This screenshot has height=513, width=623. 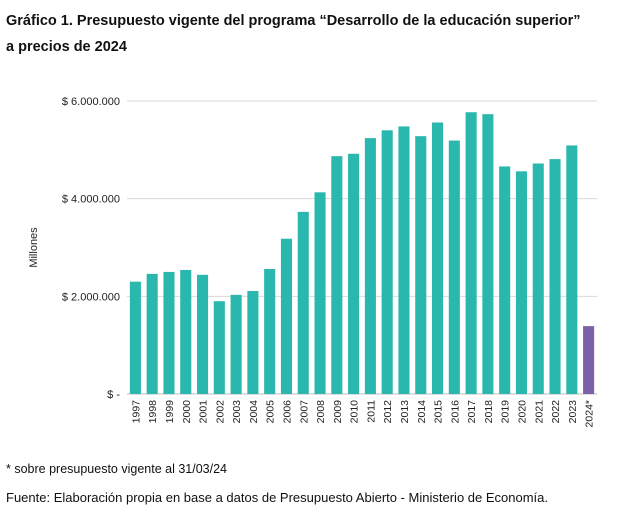 What do you see at coordinates (355, 412) in the screenshot?
I see `x-tick-label: 2010` at bounding box center [355, 412].